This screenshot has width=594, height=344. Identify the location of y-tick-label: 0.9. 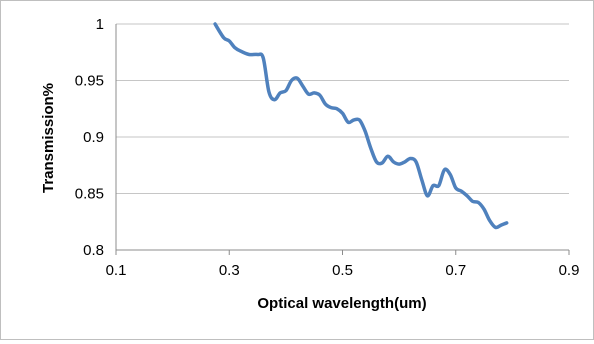
(93, 137).